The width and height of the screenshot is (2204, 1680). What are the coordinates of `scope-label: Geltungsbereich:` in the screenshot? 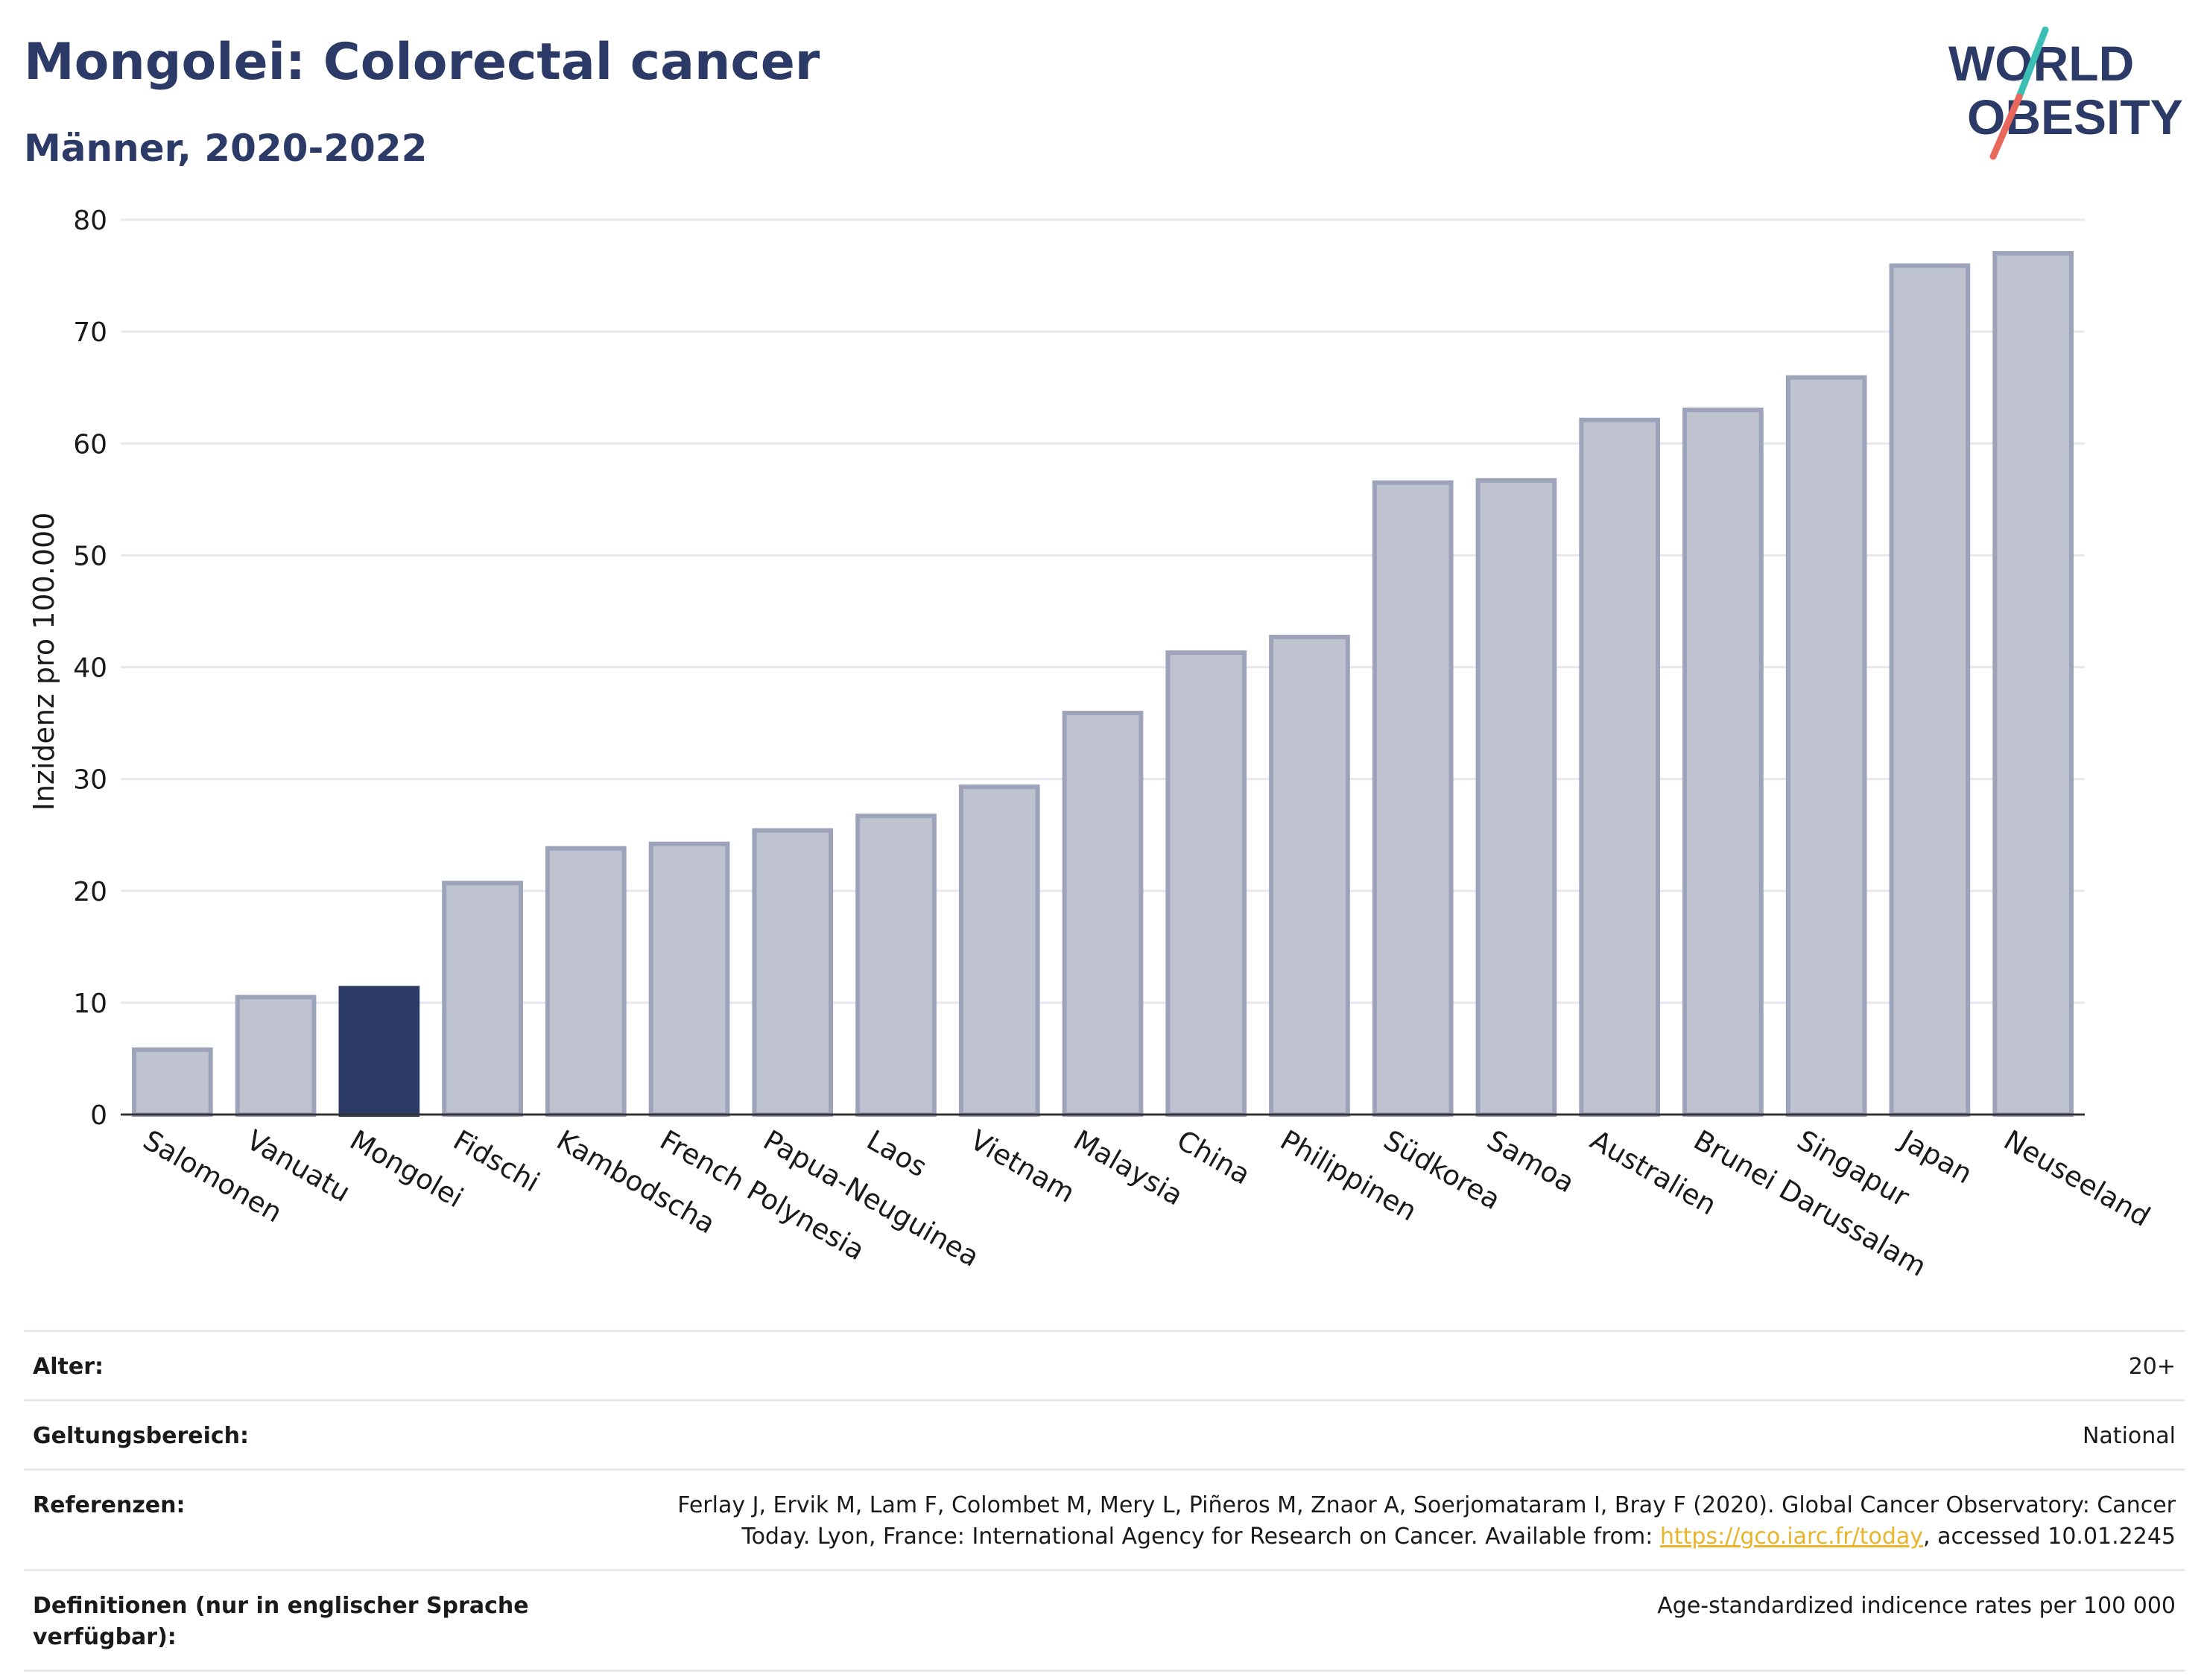 It's located at (141, 1436).